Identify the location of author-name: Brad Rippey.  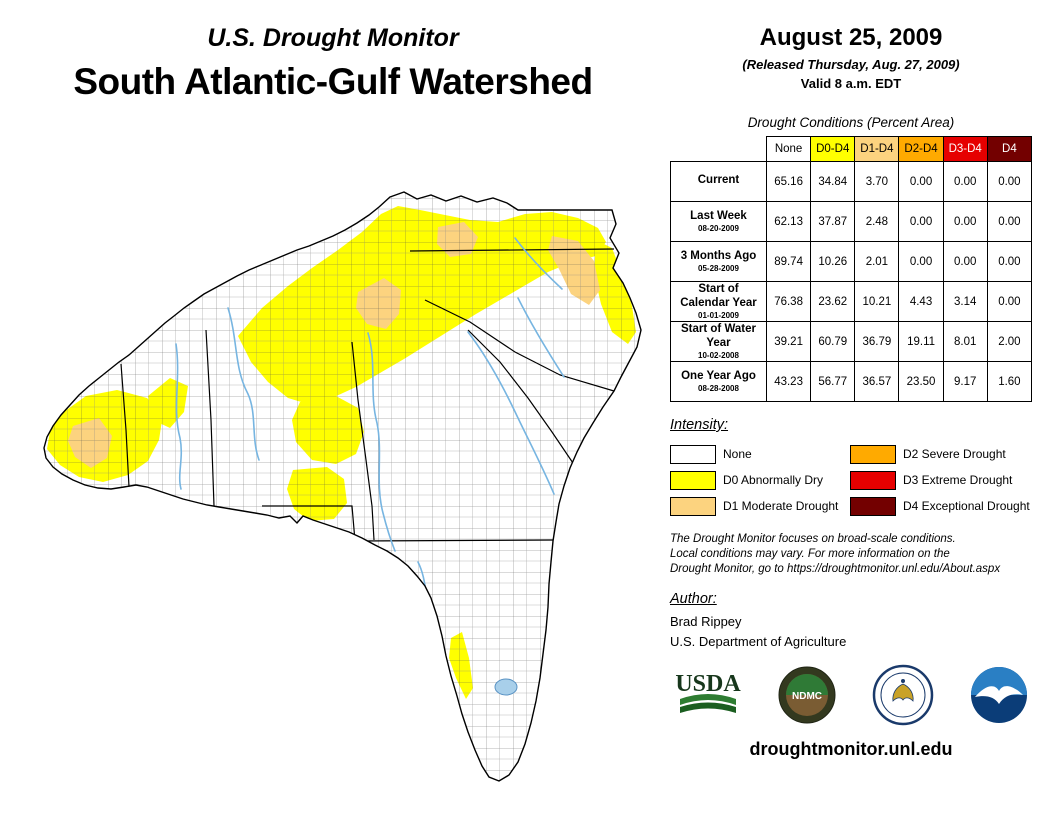
(706, 621).